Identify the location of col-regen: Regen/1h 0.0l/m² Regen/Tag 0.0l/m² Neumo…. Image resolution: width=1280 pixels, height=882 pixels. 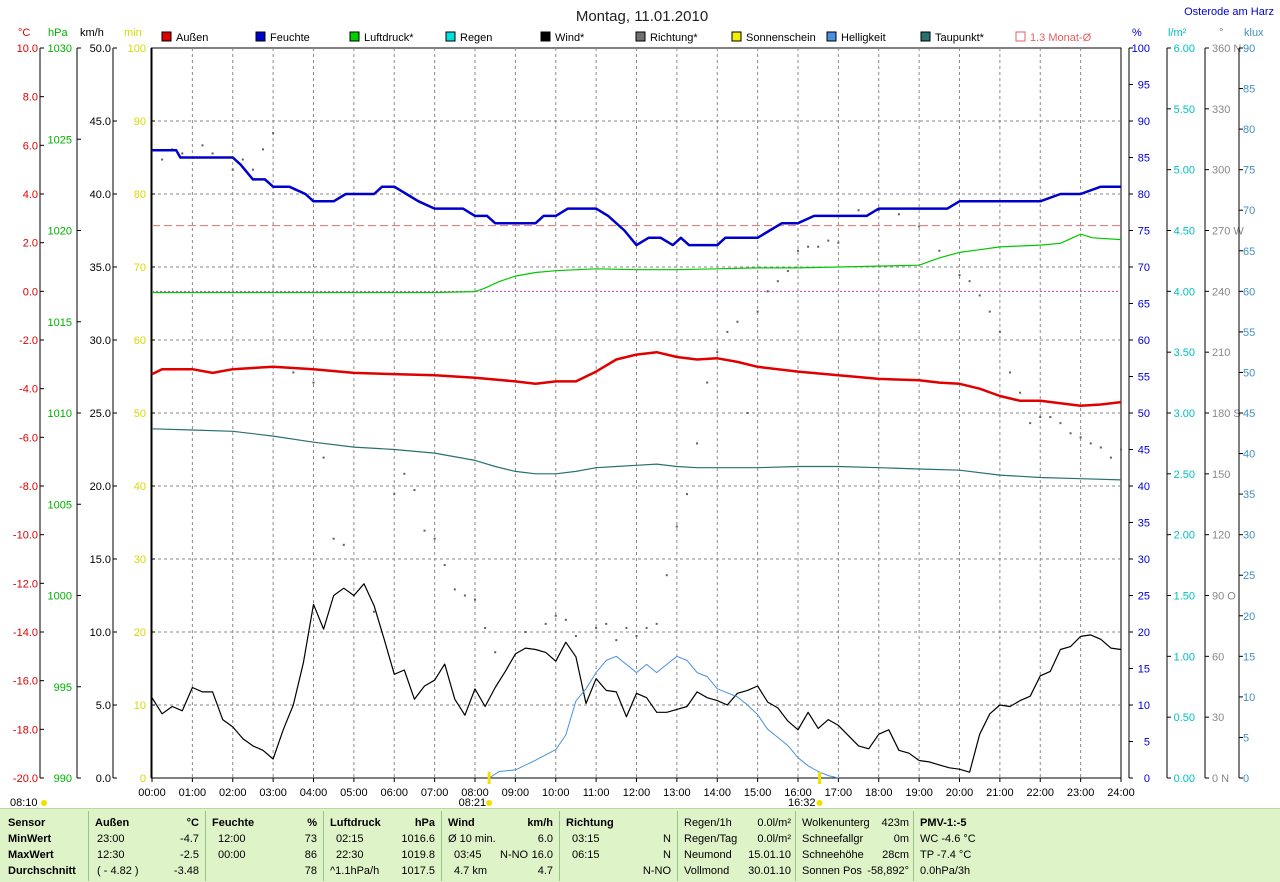
(737, 846).